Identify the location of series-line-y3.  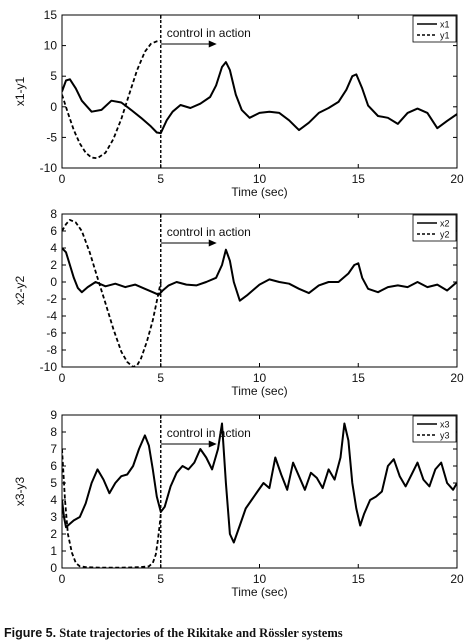
(112, 508).